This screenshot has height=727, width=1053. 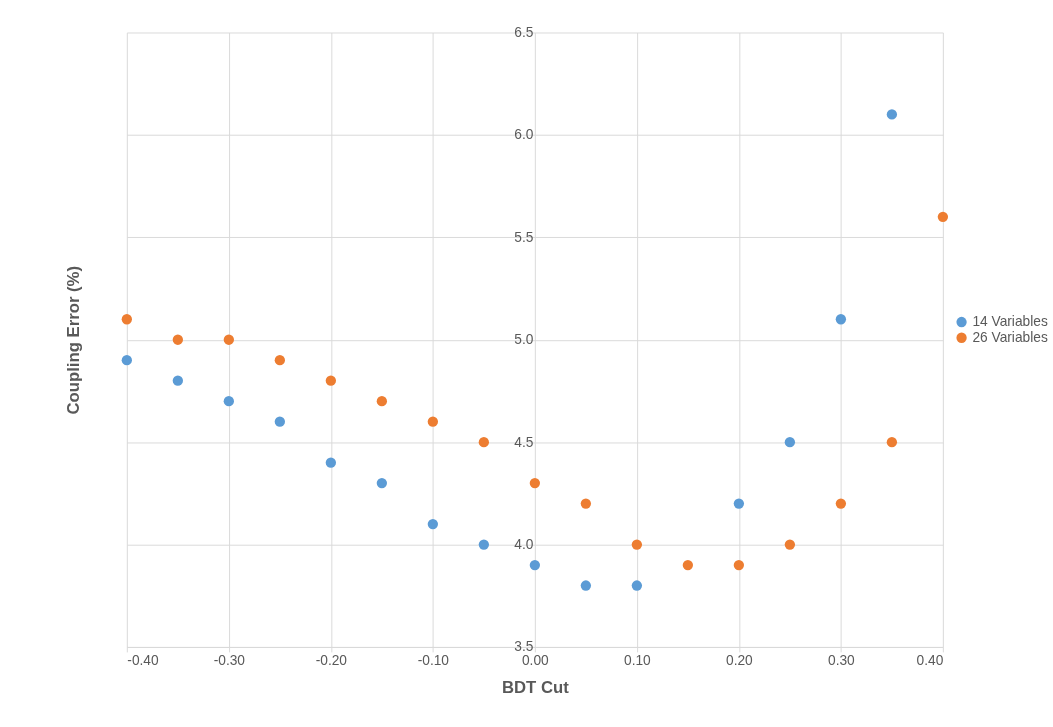 I want to click on y-axis-title: Coupling Error (%), so click(x=74, y=340).